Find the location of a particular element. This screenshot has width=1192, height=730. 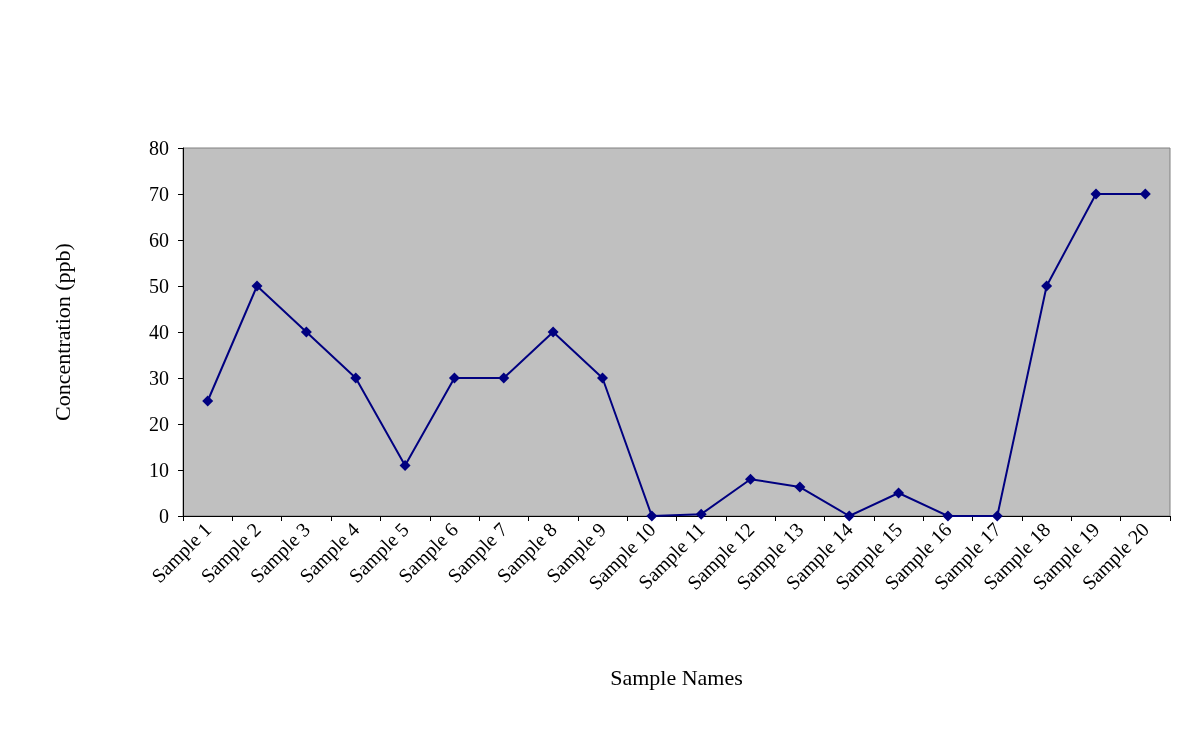

y-tick-label: 0 is located at coordinates (164, 516).